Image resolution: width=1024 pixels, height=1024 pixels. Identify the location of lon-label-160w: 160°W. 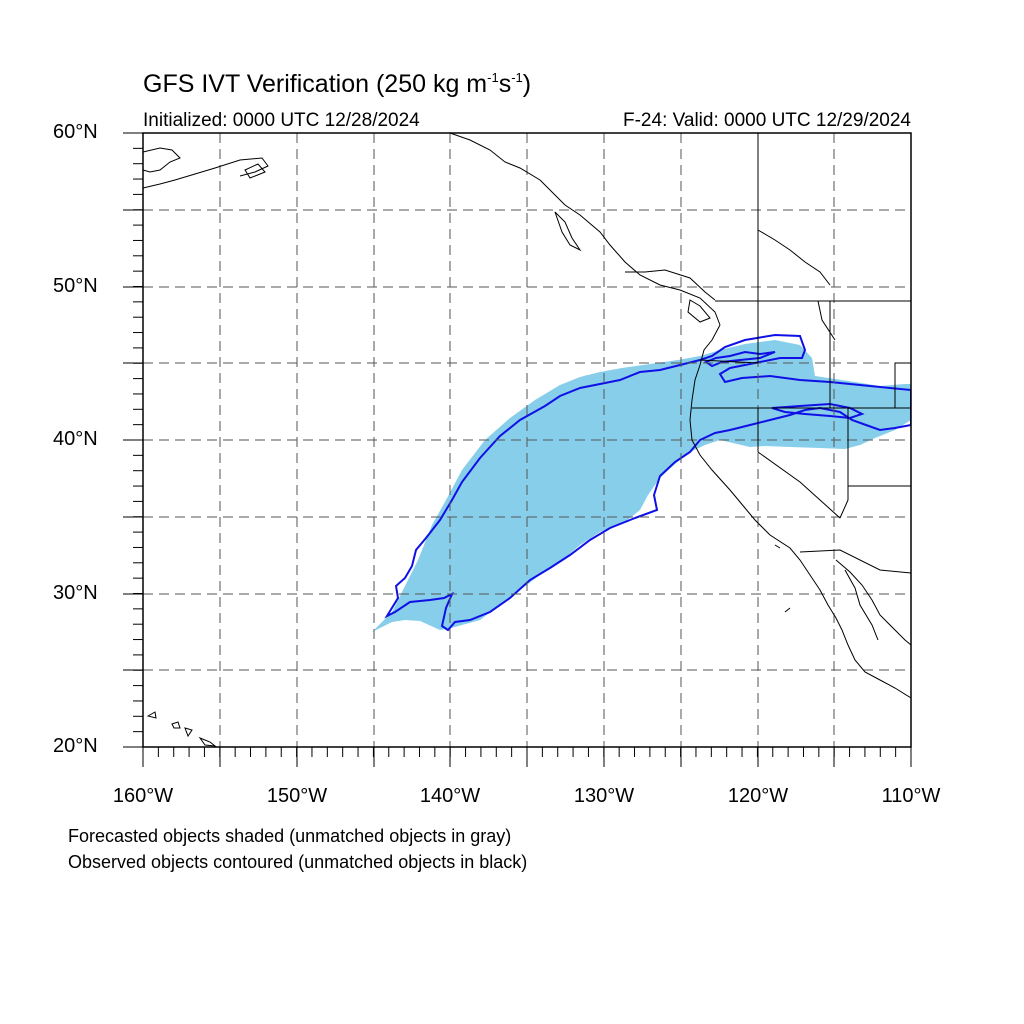
(143, 796).